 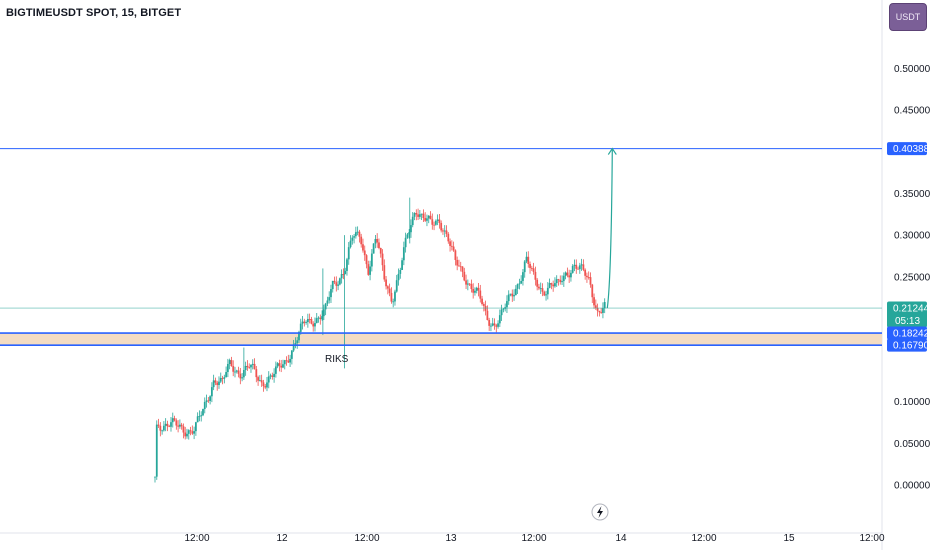 I want to click on currency-button: USDT, so click(x=908, y=17).